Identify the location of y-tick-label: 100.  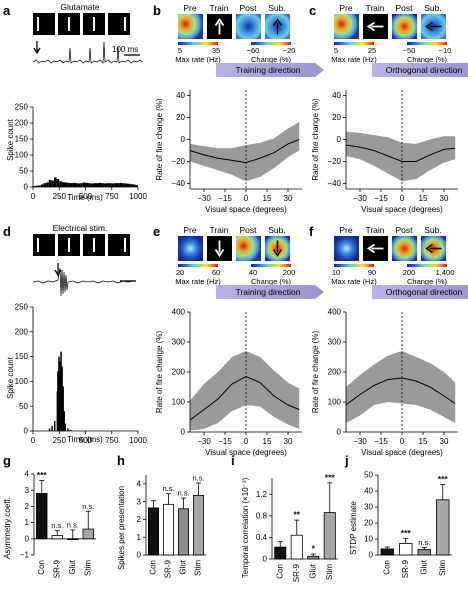
(179, 402).